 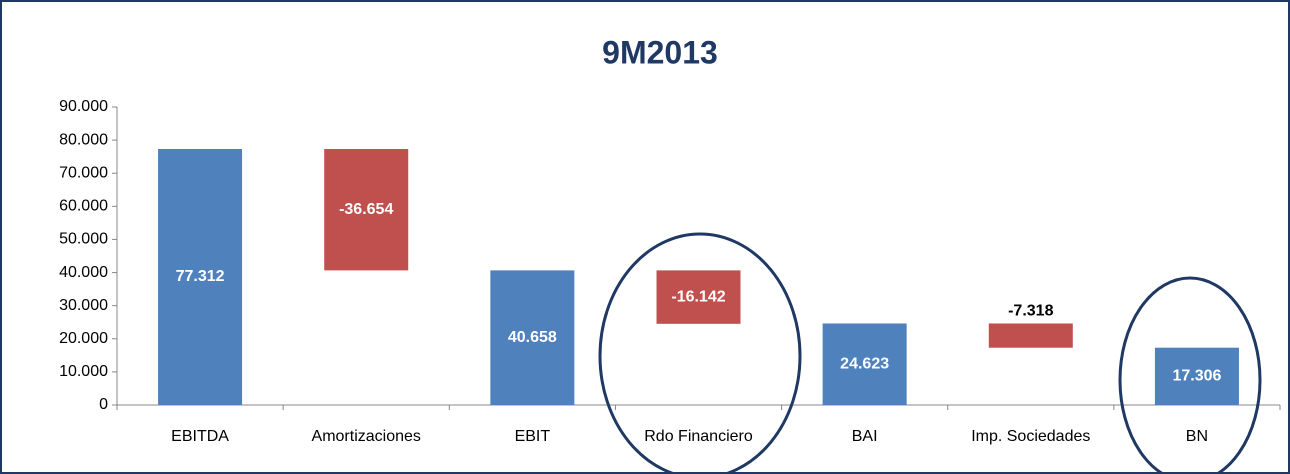 I want to click on y-tick-label: 10.000, so click(x=83, y=371).